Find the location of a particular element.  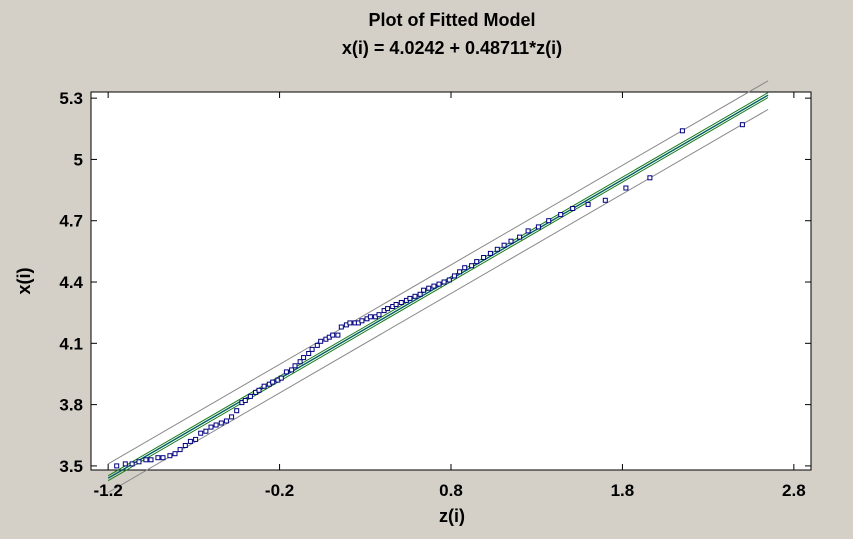

x-tick-label: 1.8 is located at coordinates (623, 490).